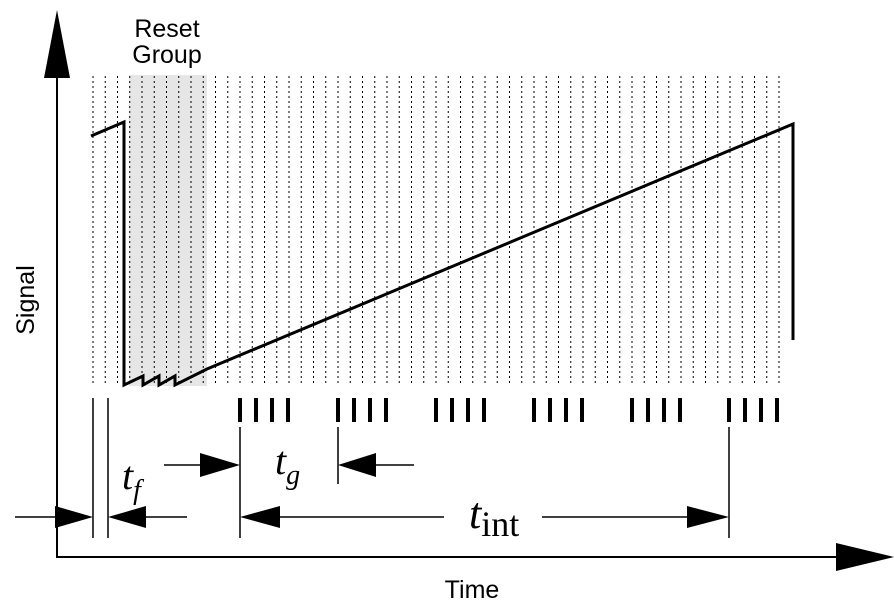  Describe the element at coordinates (281, 460) in the screenshot. I see `tg-label-main: t` at that location.